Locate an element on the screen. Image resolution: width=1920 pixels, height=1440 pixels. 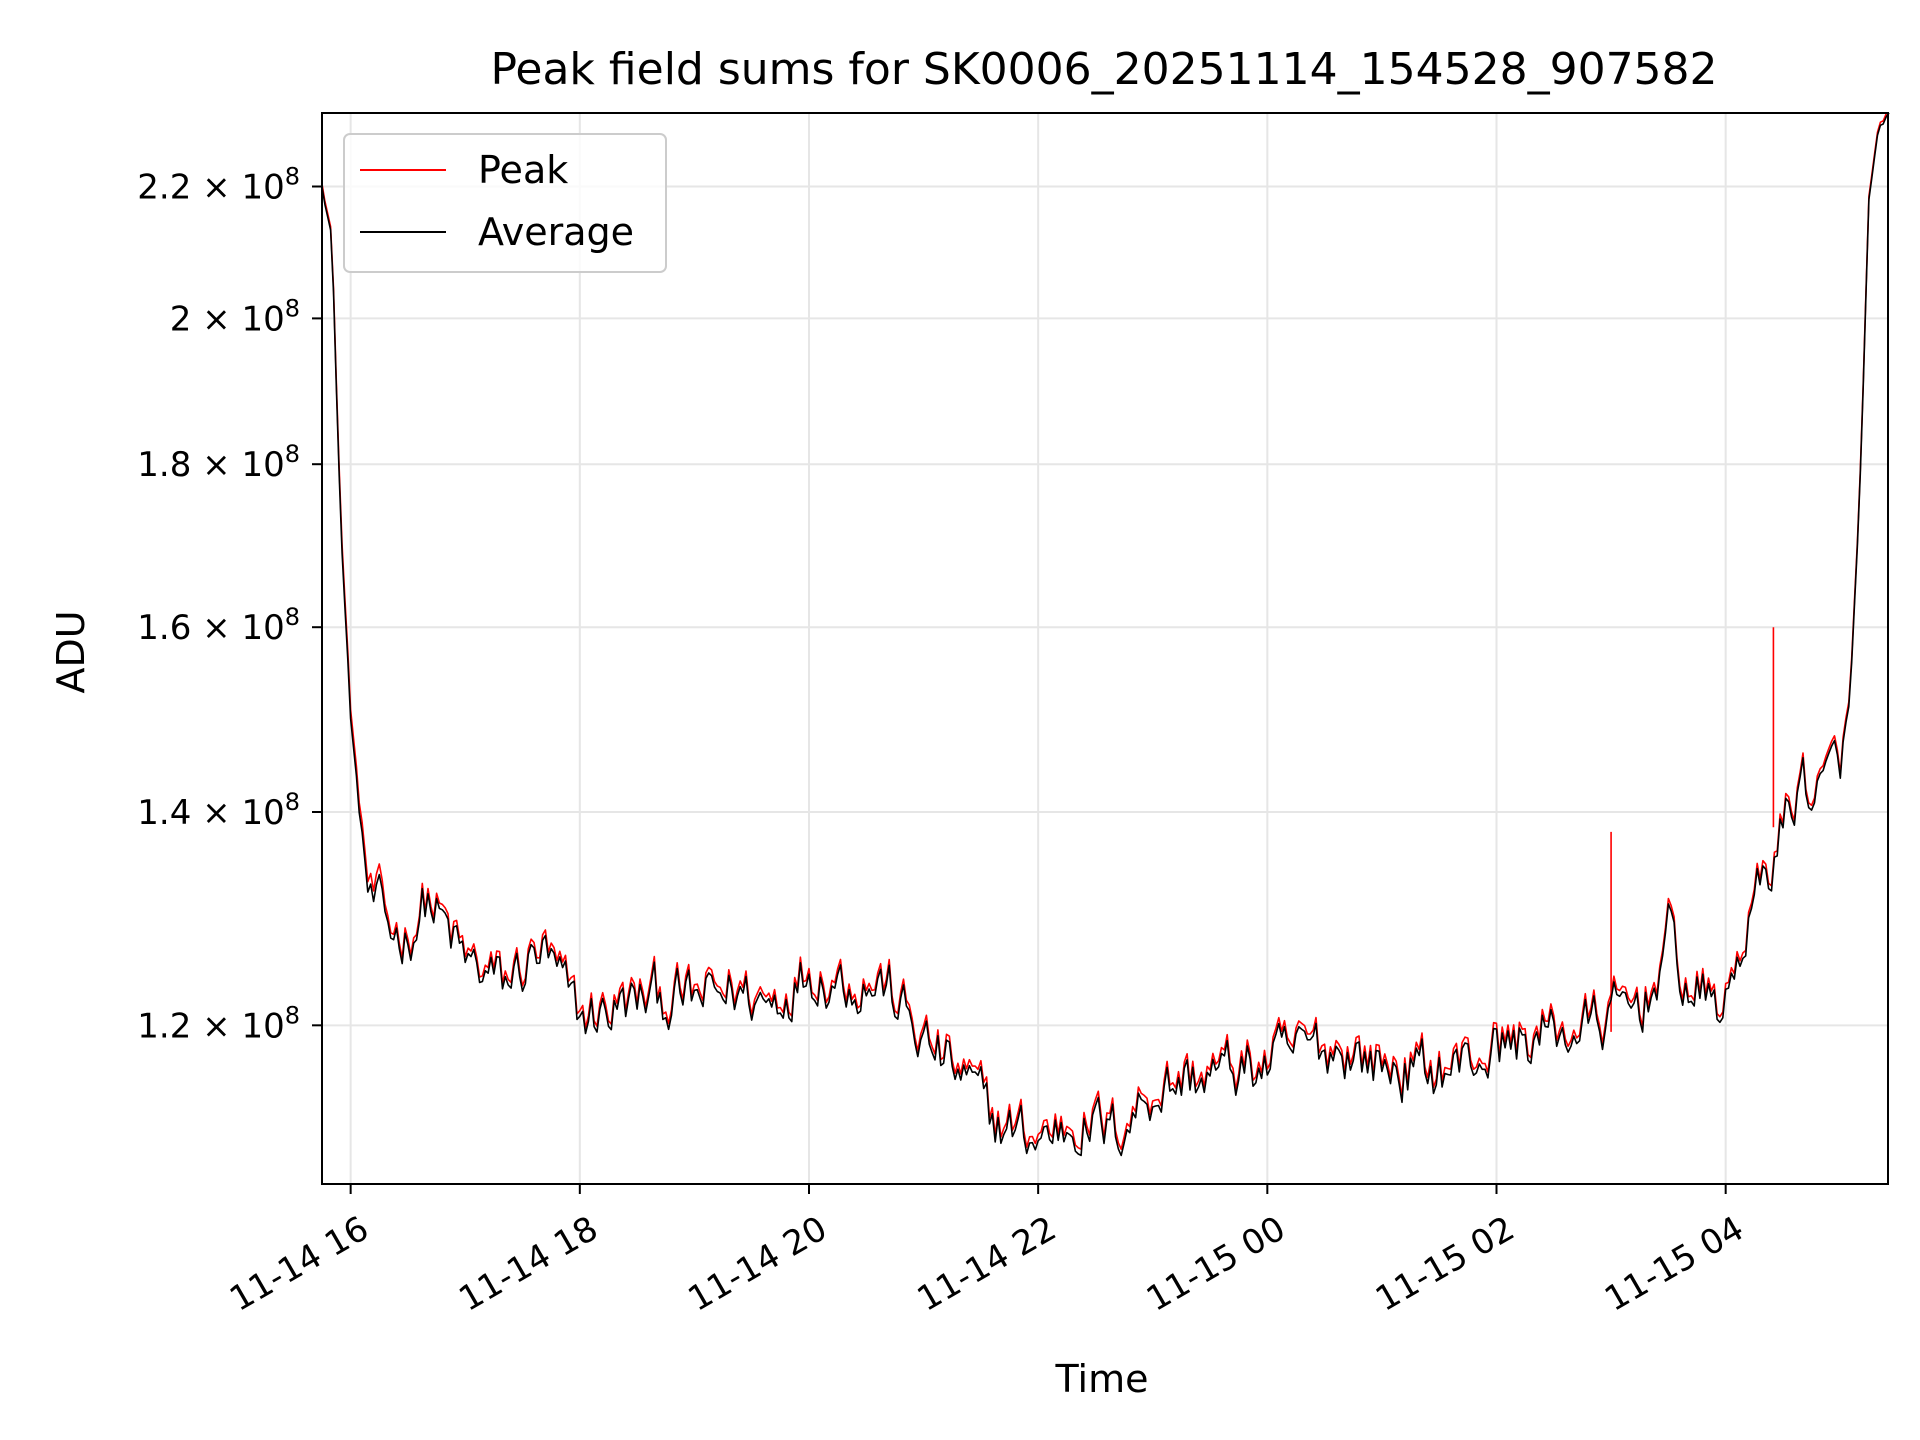
y-tick-label: 1.8 × 108 is located at coordinates (218, 462).